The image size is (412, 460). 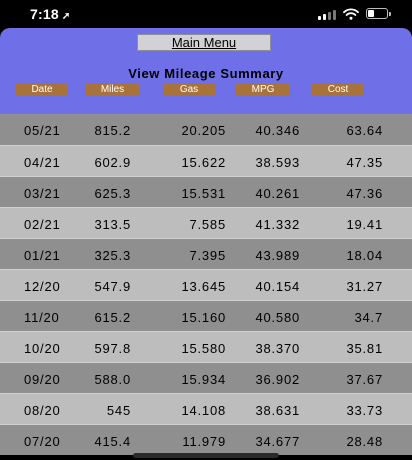 I want to click on cell-gas: 15.580, so click(x=203, y=348).